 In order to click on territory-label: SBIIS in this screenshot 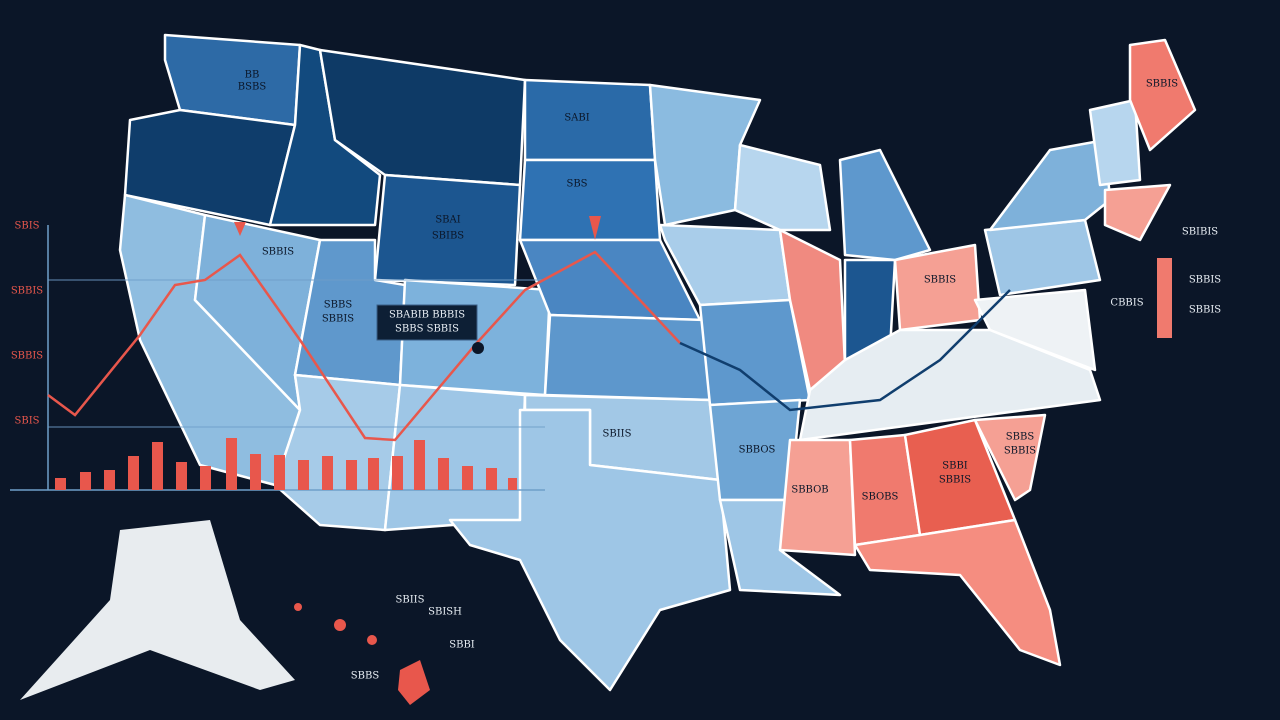, I will do `click(410, 600)`.